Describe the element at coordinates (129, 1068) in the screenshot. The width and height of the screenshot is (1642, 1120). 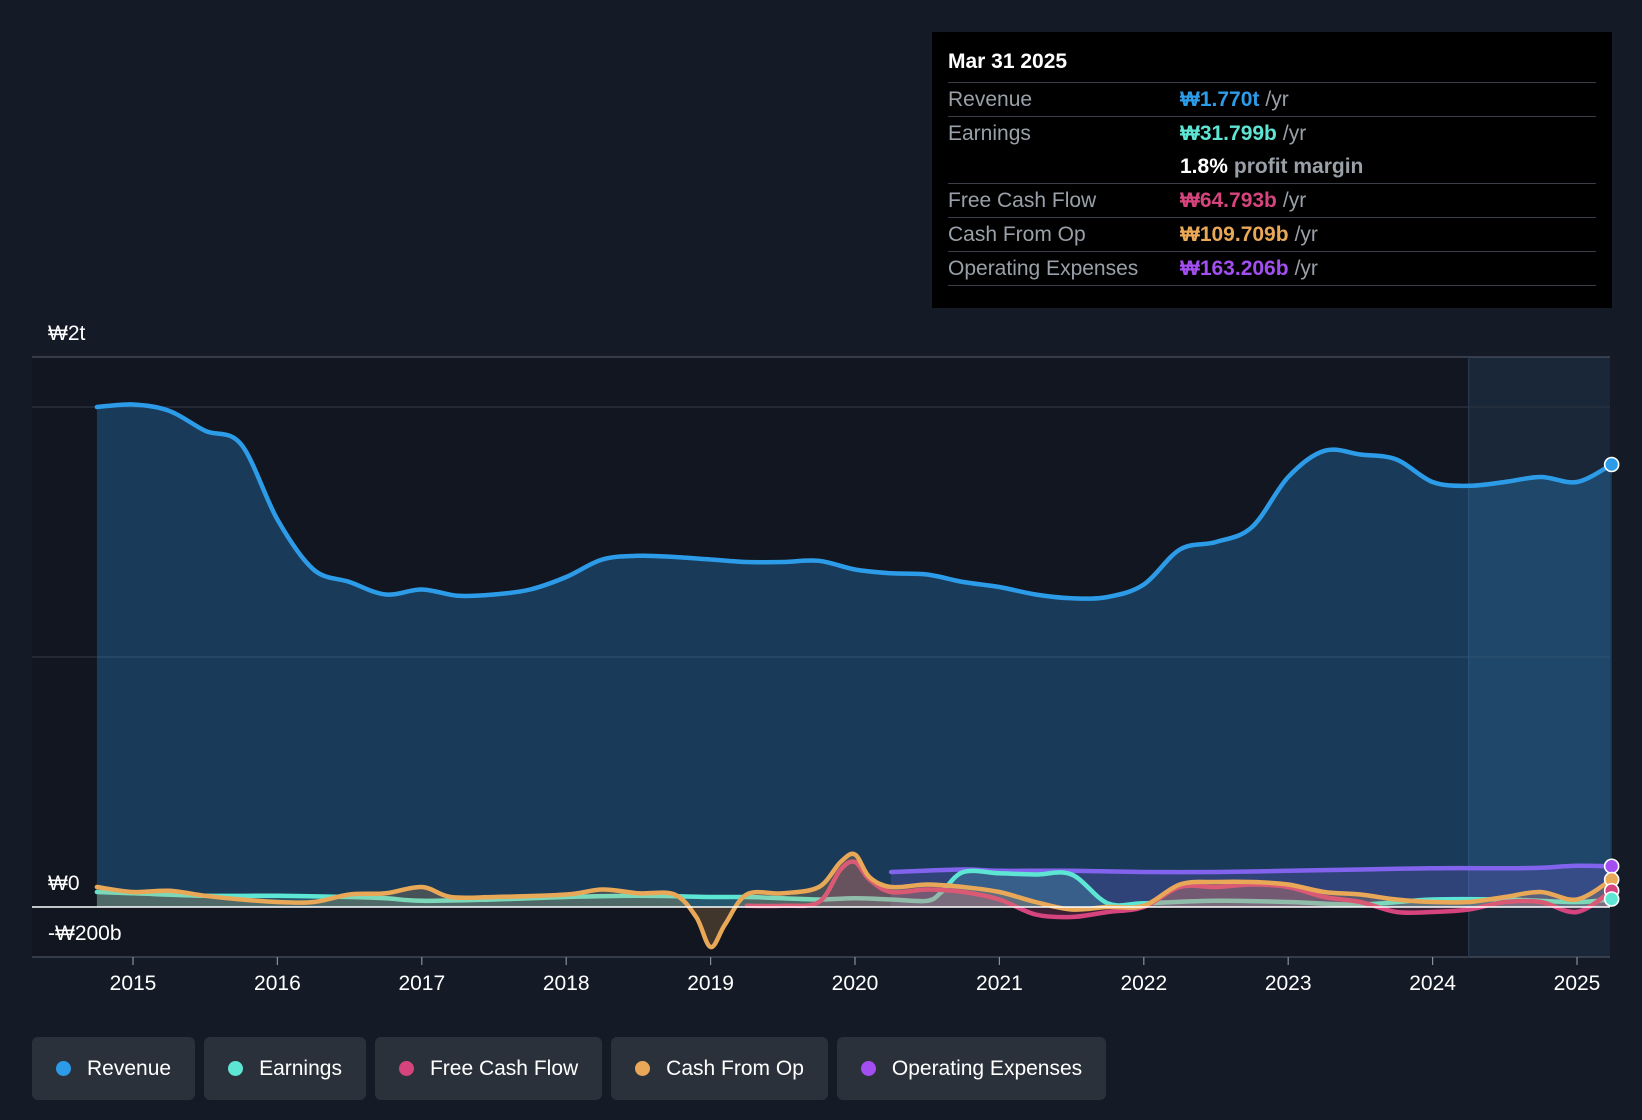
I see `legend-label: Revenue` at that location.